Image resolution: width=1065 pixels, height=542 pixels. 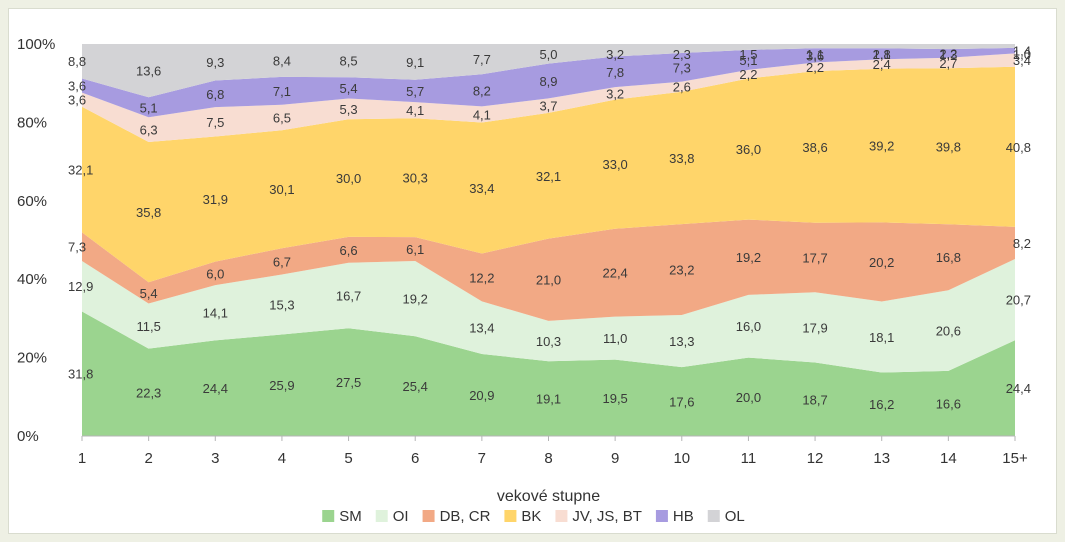 I want to click on data-label-sm: 16,2, so click(x=881, y=404).